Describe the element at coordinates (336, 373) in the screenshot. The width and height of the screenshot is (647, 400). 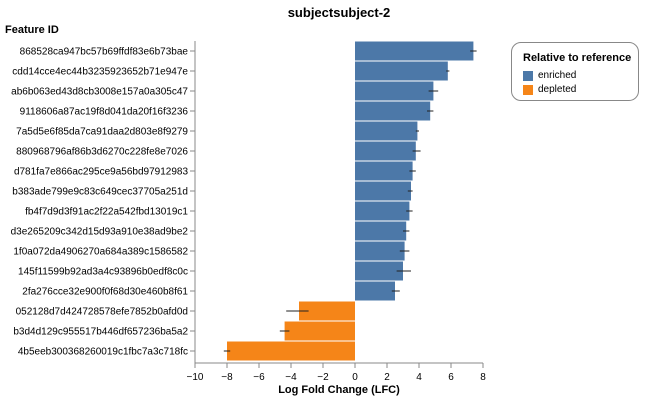
I see `x-ticks: −10 −8 −6 −4 −2 0 2 4 6 8` at that location.